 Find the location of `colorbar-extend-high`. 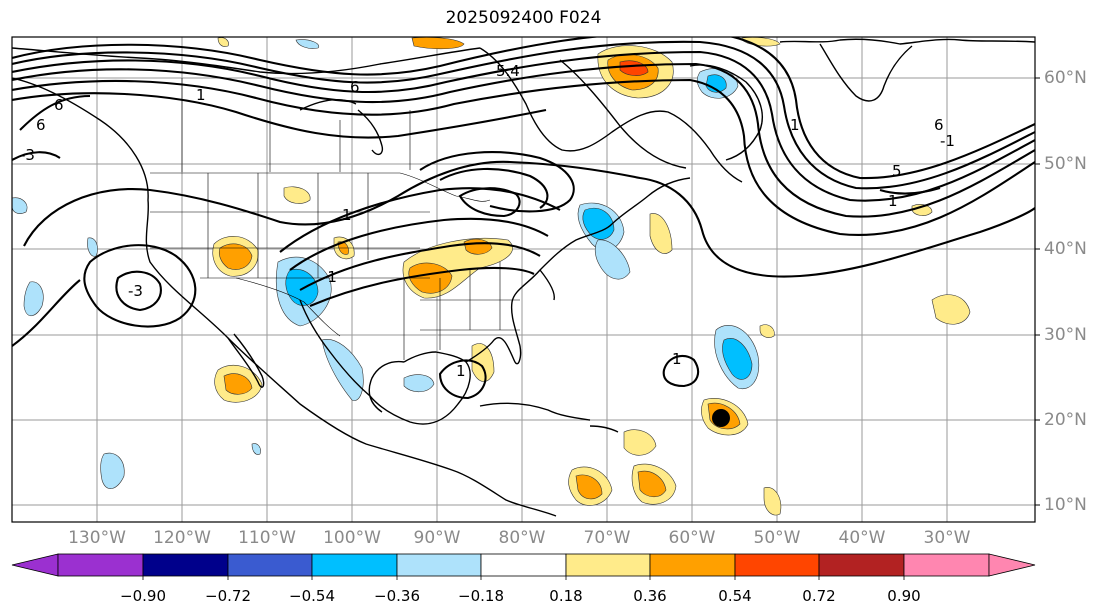

colorbar-extend-high is located at coordinates (1012, 565).